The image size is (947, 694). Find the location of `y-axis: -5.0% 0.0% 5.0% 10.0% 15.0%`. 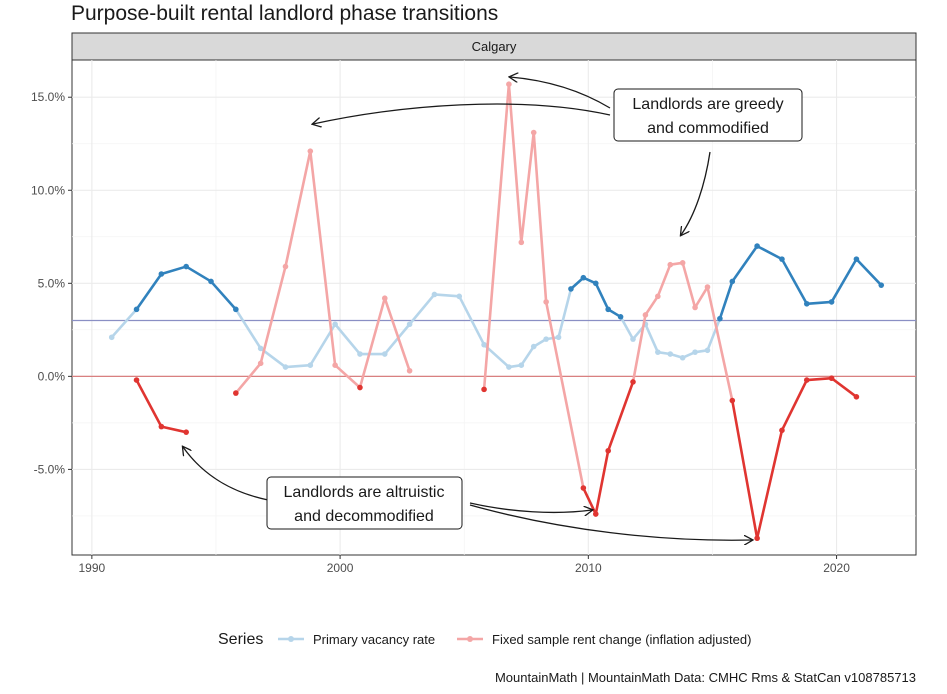

y-axis: -5.0% 0.0% 5.0% 10.0% 15.0% is located at coordinates (51, 283).